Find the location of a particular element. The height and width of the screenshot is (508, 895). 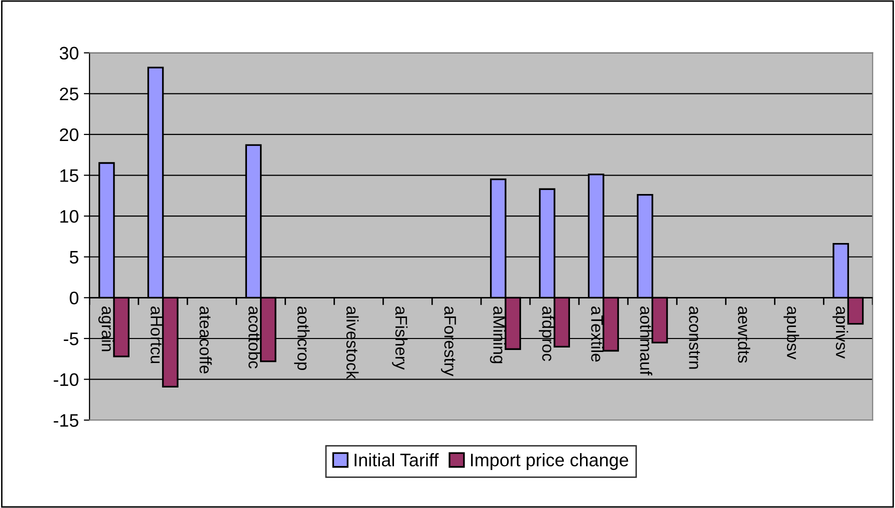

y-tick-label: -15 is located at coordinates (66, 420).